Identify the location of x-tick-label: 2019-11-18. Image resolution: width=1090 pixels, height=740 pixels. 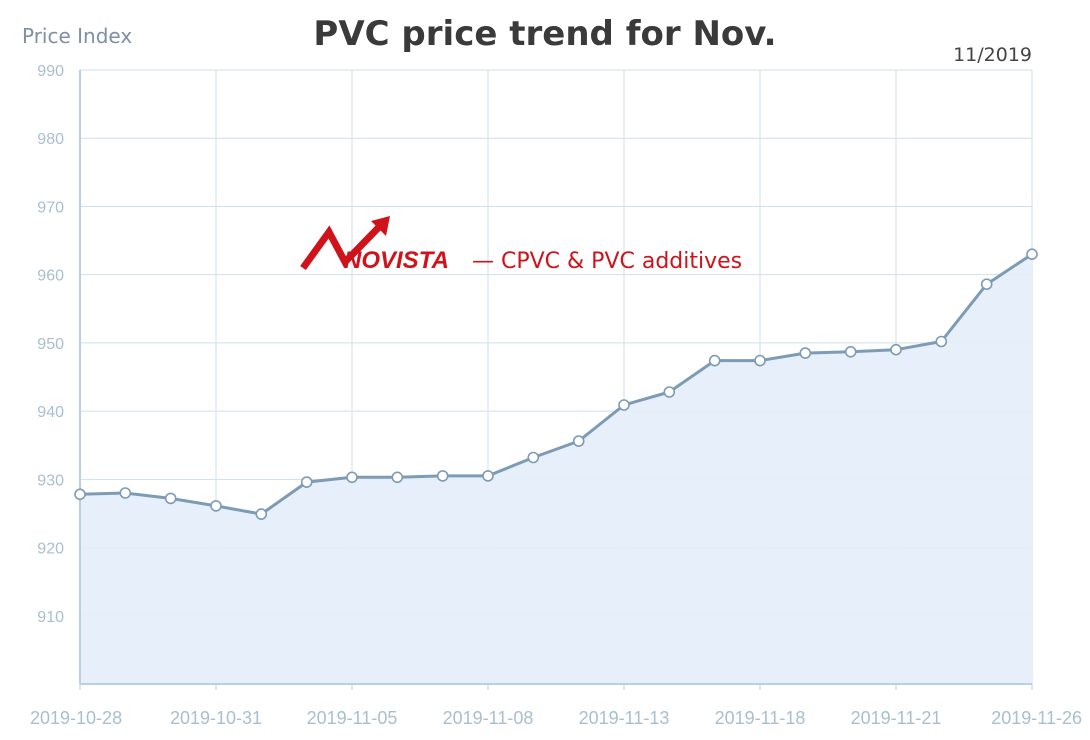
(760, 718).